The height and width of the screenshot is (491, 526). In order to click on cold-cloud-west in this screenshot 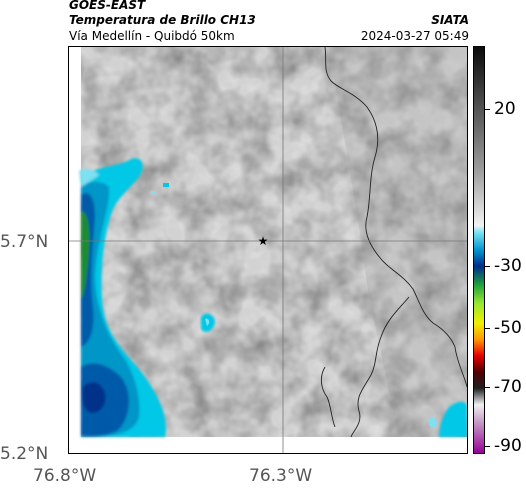, I will do `click(122, 298)`.